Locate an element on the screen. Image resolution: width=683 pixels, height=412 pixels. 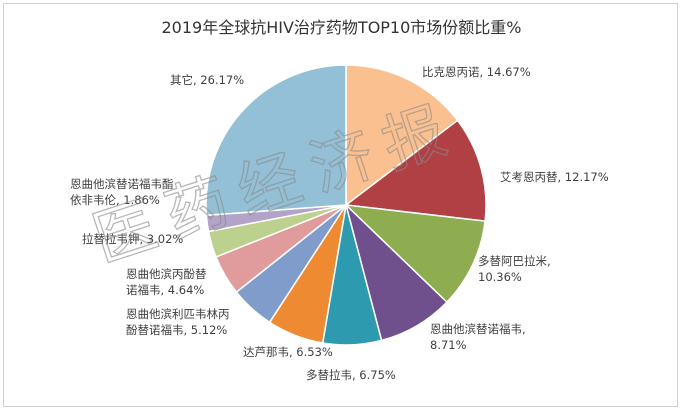
chart-title: 2019年全球抗HIV治疗药物TOP10市场份额比重% is located at coordinates (341, 27).